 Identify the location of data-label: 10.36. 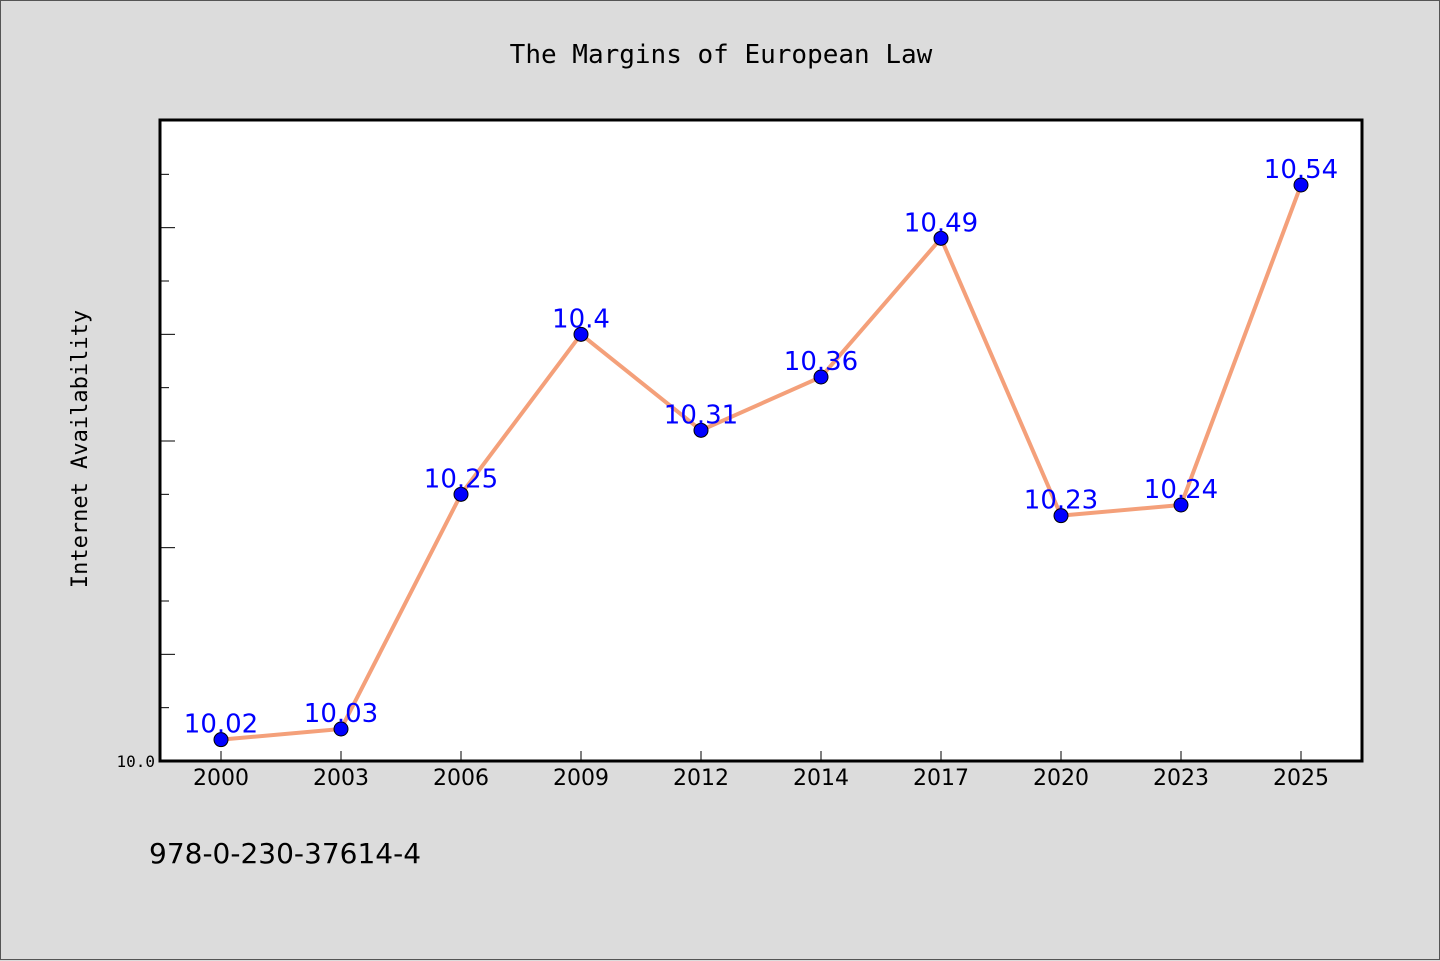
(821, 362).